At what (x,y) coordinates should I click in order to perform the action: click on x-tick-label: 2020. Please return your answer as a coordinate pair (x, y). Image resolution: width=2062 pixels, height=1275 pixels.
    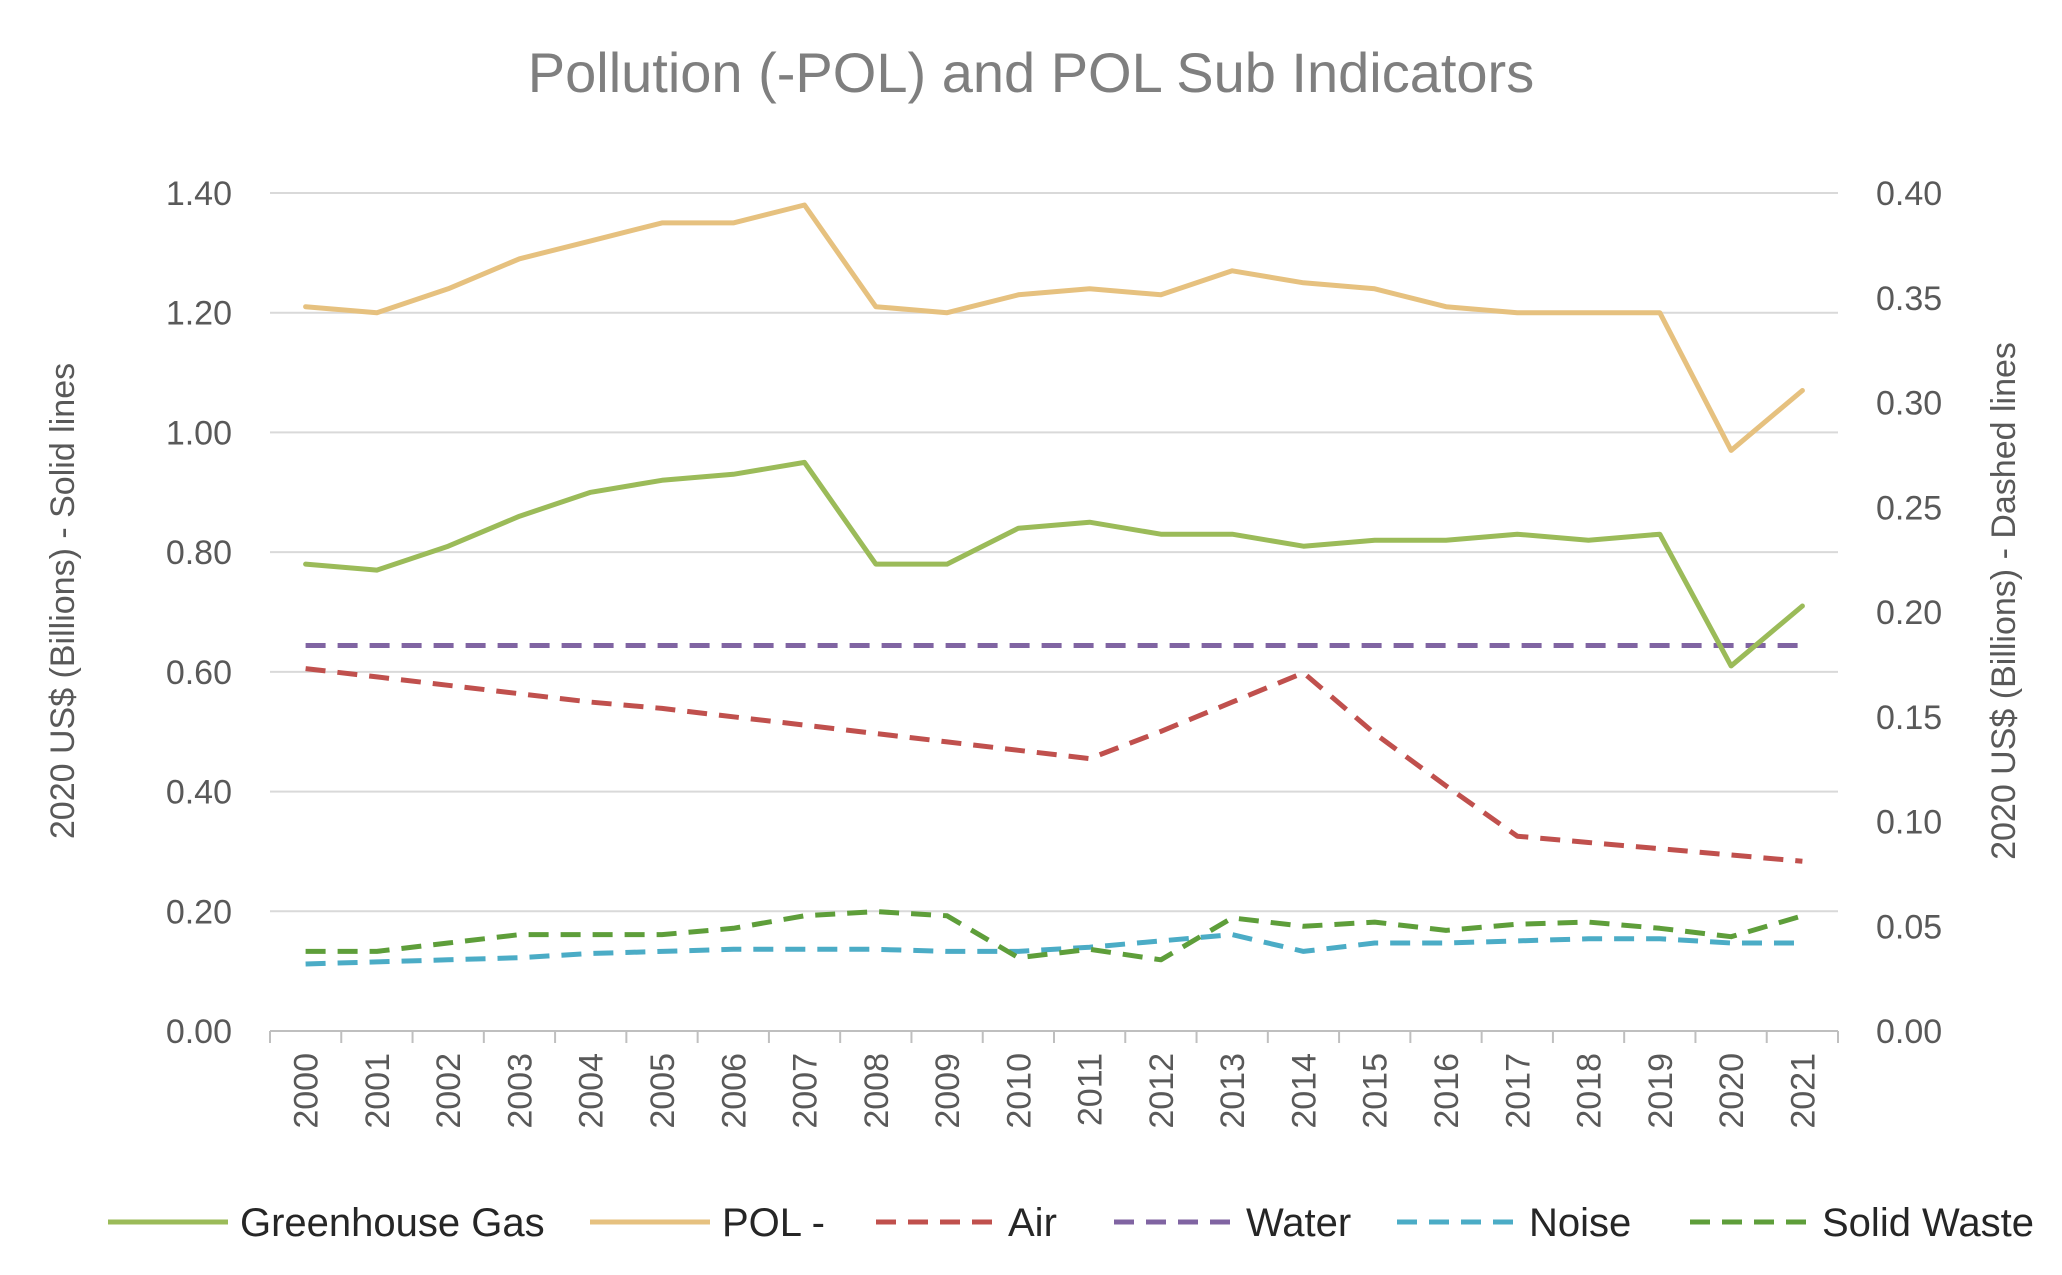
    Looking at the image, I should click on (1732, 1091).